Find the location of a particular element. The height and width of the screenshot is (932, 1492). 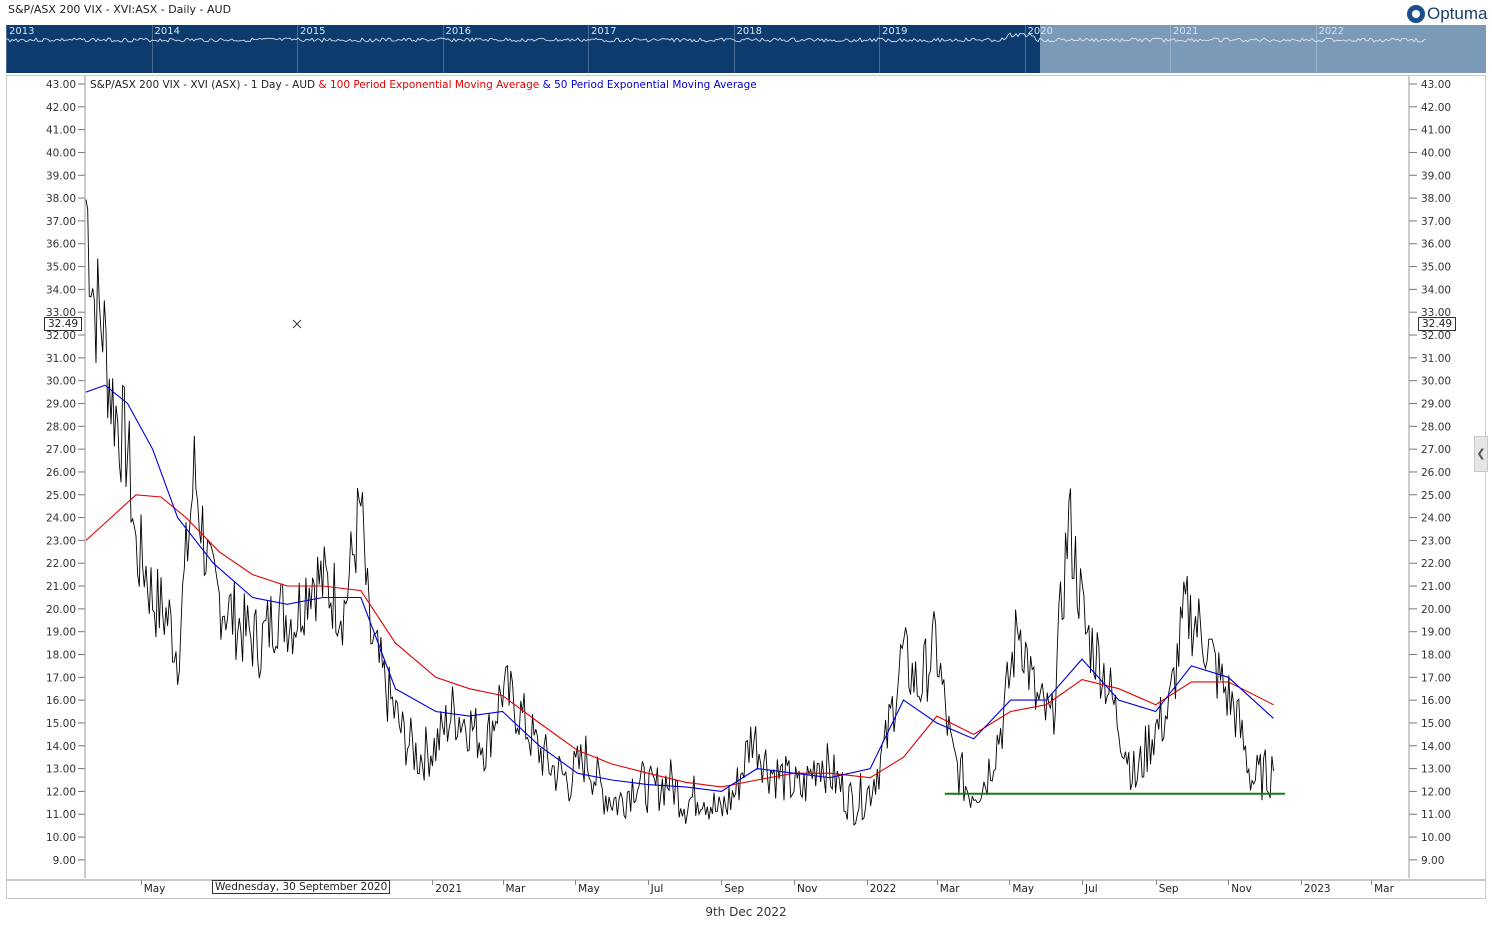

y-tick-right-20: 23.00 is located at coordinates (1436, 541).